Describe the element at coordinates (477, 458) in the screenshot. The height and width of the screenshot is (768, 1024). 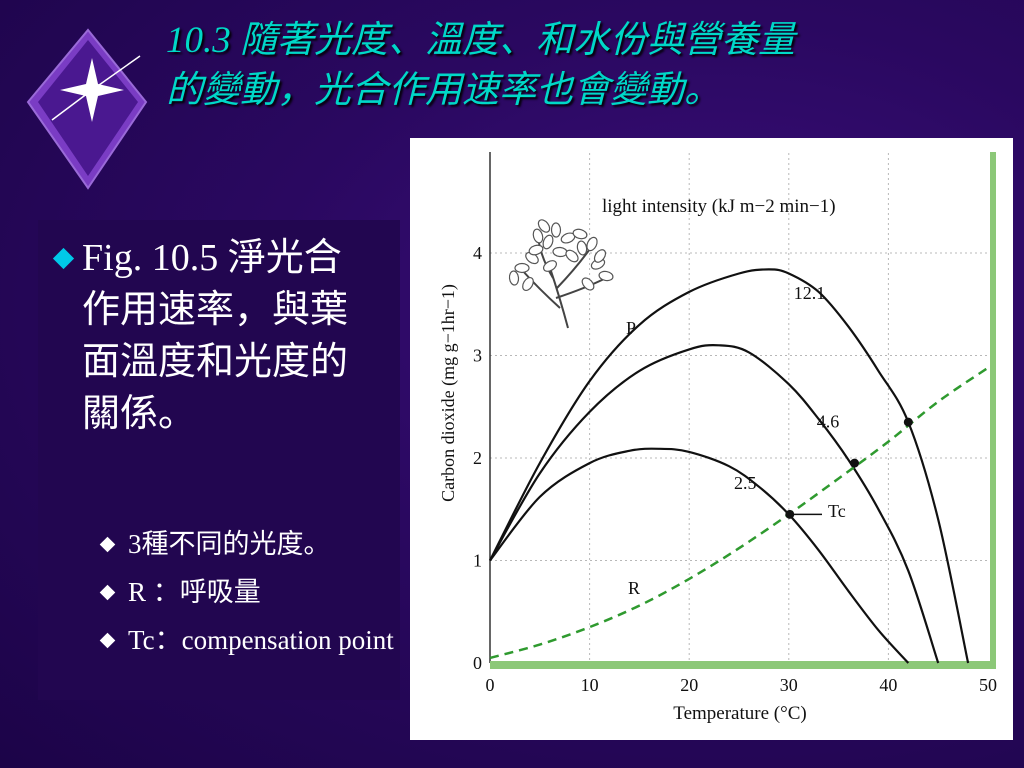
I see `y-tick-label: 2` at that location.